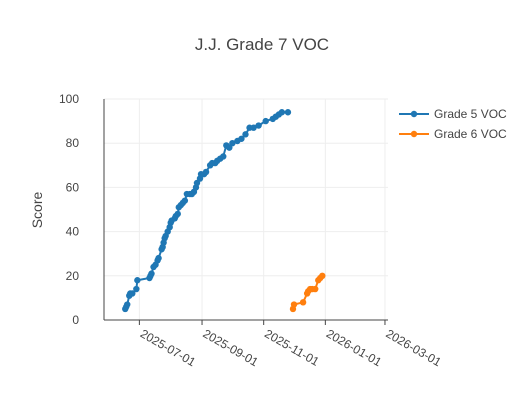  Describe the element at coordinates (73, 187) in the screenshot. I see `y-tick-label: 60` at that location.